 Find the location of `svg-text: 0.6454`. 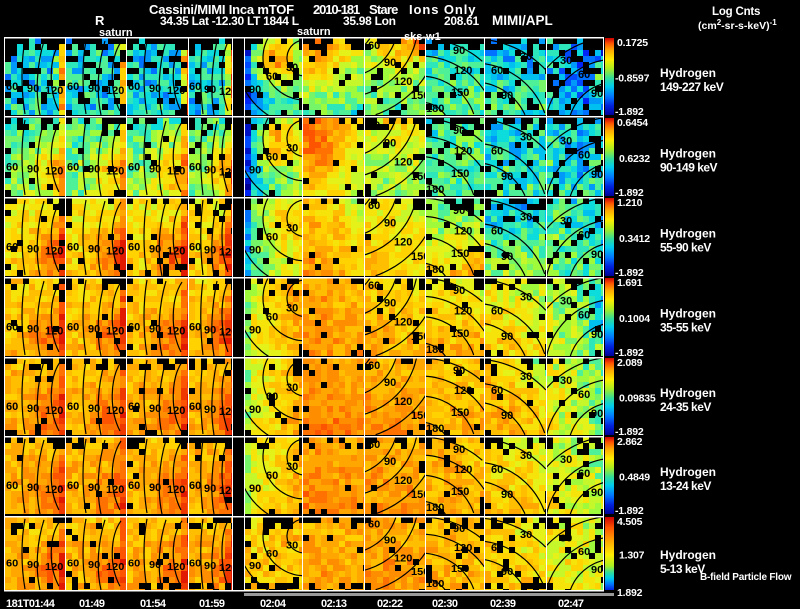

svg-text: 0.6454 is located at coordinates (632, 123).